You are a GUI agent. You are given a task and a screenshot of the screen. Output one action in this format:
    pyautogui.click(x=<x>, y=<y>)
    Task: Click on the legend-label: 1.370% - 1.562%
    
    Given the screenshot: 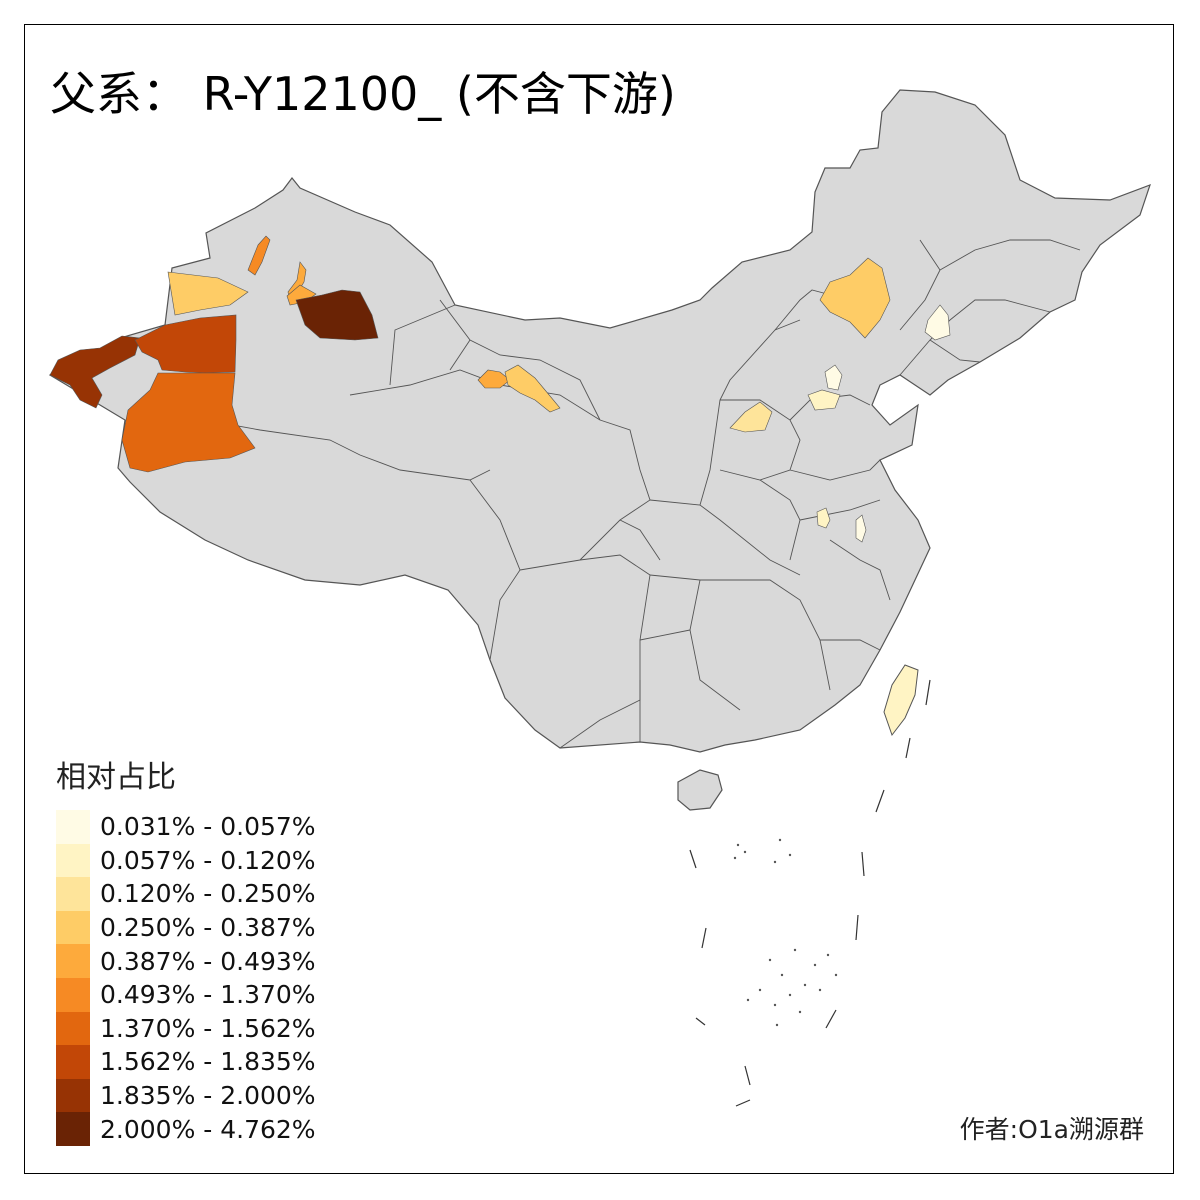 What is the action you would take?
    pyautogui.click(x=208, y=1028)
    